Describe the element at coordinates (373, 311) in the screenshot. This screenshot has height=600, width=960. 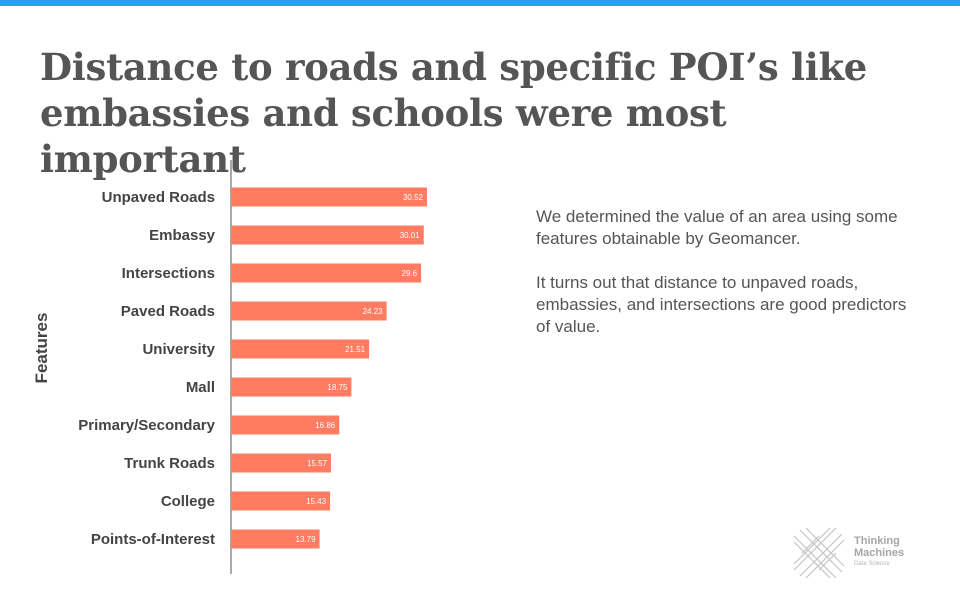
I see `bar-value-label: 24.23` at that location.